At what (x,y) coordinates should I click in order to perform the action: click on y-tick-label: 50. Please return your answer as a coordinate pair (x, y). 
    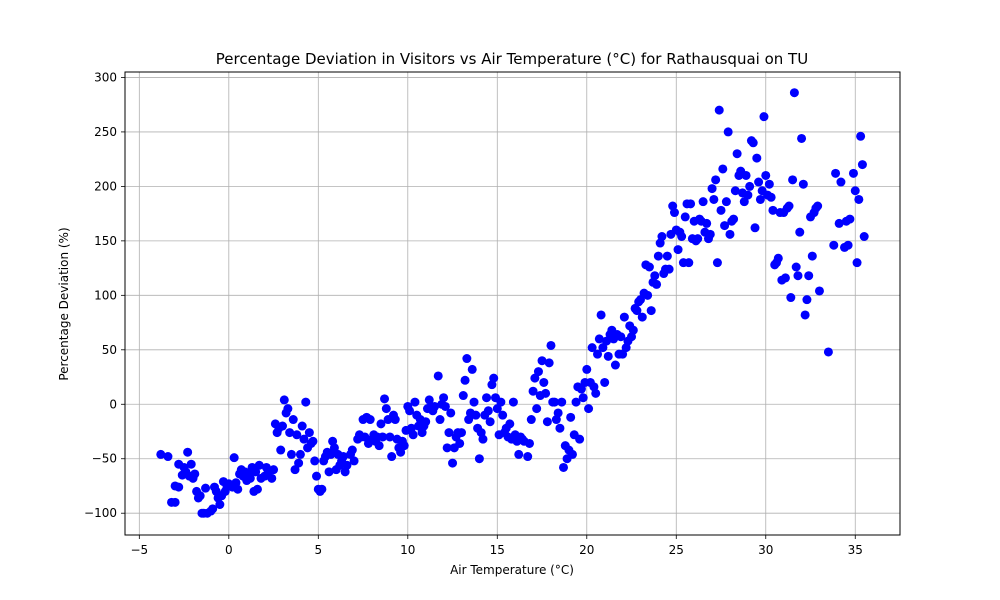
    Looking at the image, I should click on (109, 350).